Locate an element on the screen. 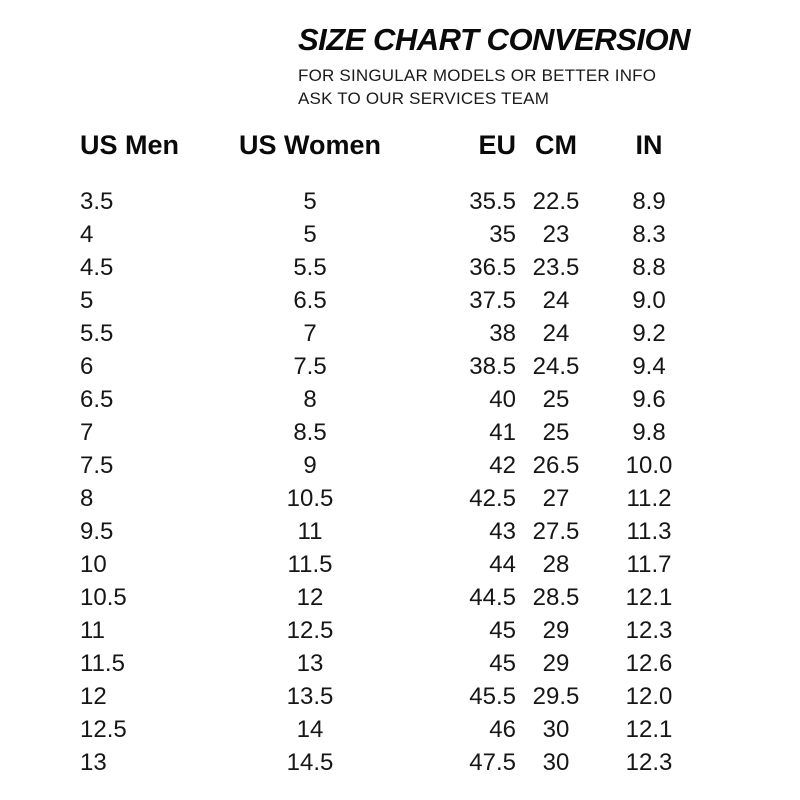  cell-in: 10.0 is located at coordinates (649, 465).